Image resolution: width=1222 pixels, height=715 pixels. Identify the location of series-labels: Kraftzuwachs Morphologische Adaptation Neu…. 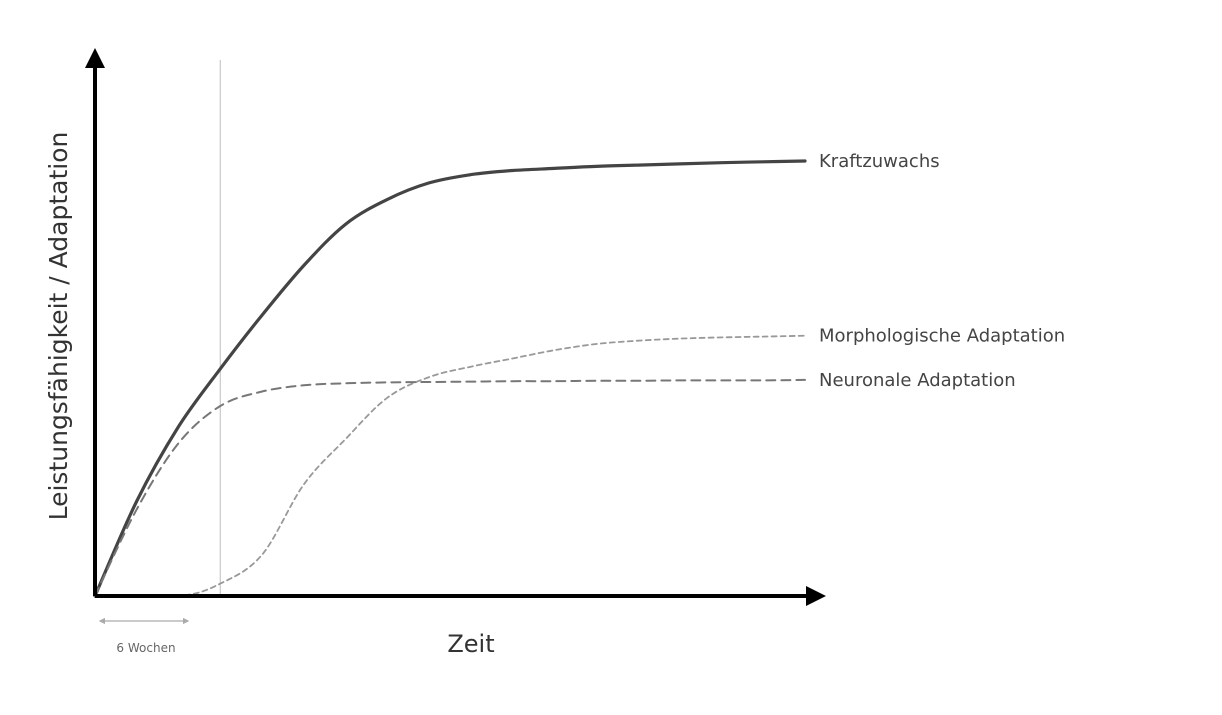
(942, 271).